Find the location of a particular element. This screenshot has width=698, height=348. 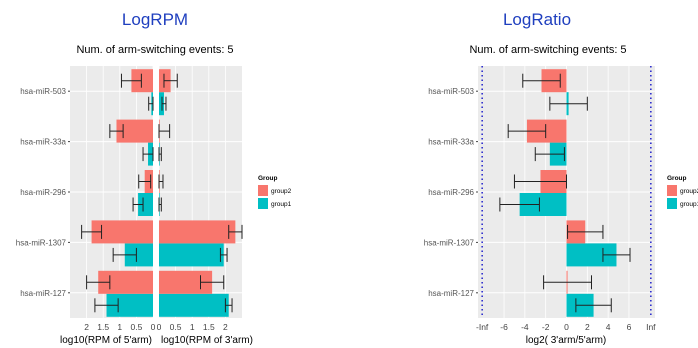

right-x-tick: 6 is located at coordinates (629, 327).